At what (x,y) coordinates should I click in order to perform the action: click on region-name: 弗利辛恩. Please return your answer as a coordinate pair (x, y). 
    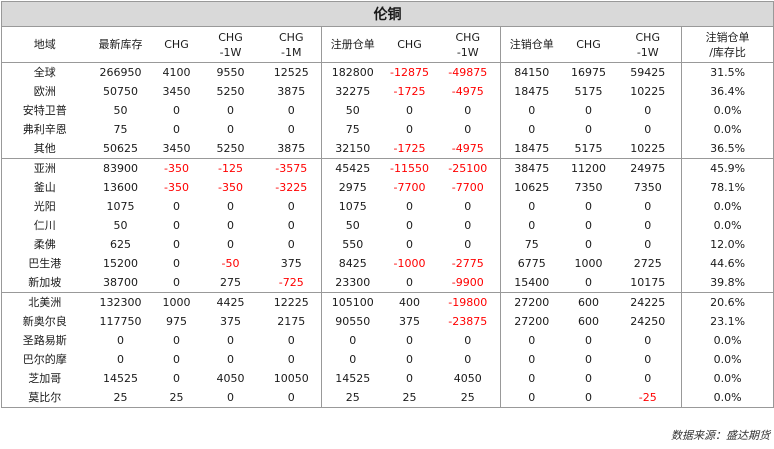
    Looking at the image, I should click on (44, 129).